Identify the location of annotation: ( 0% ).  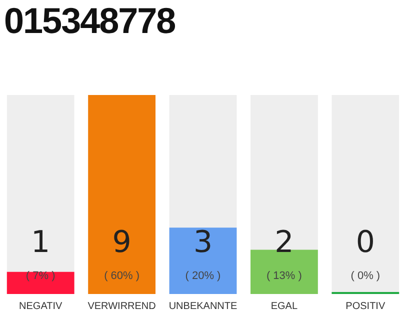
(365, 276).